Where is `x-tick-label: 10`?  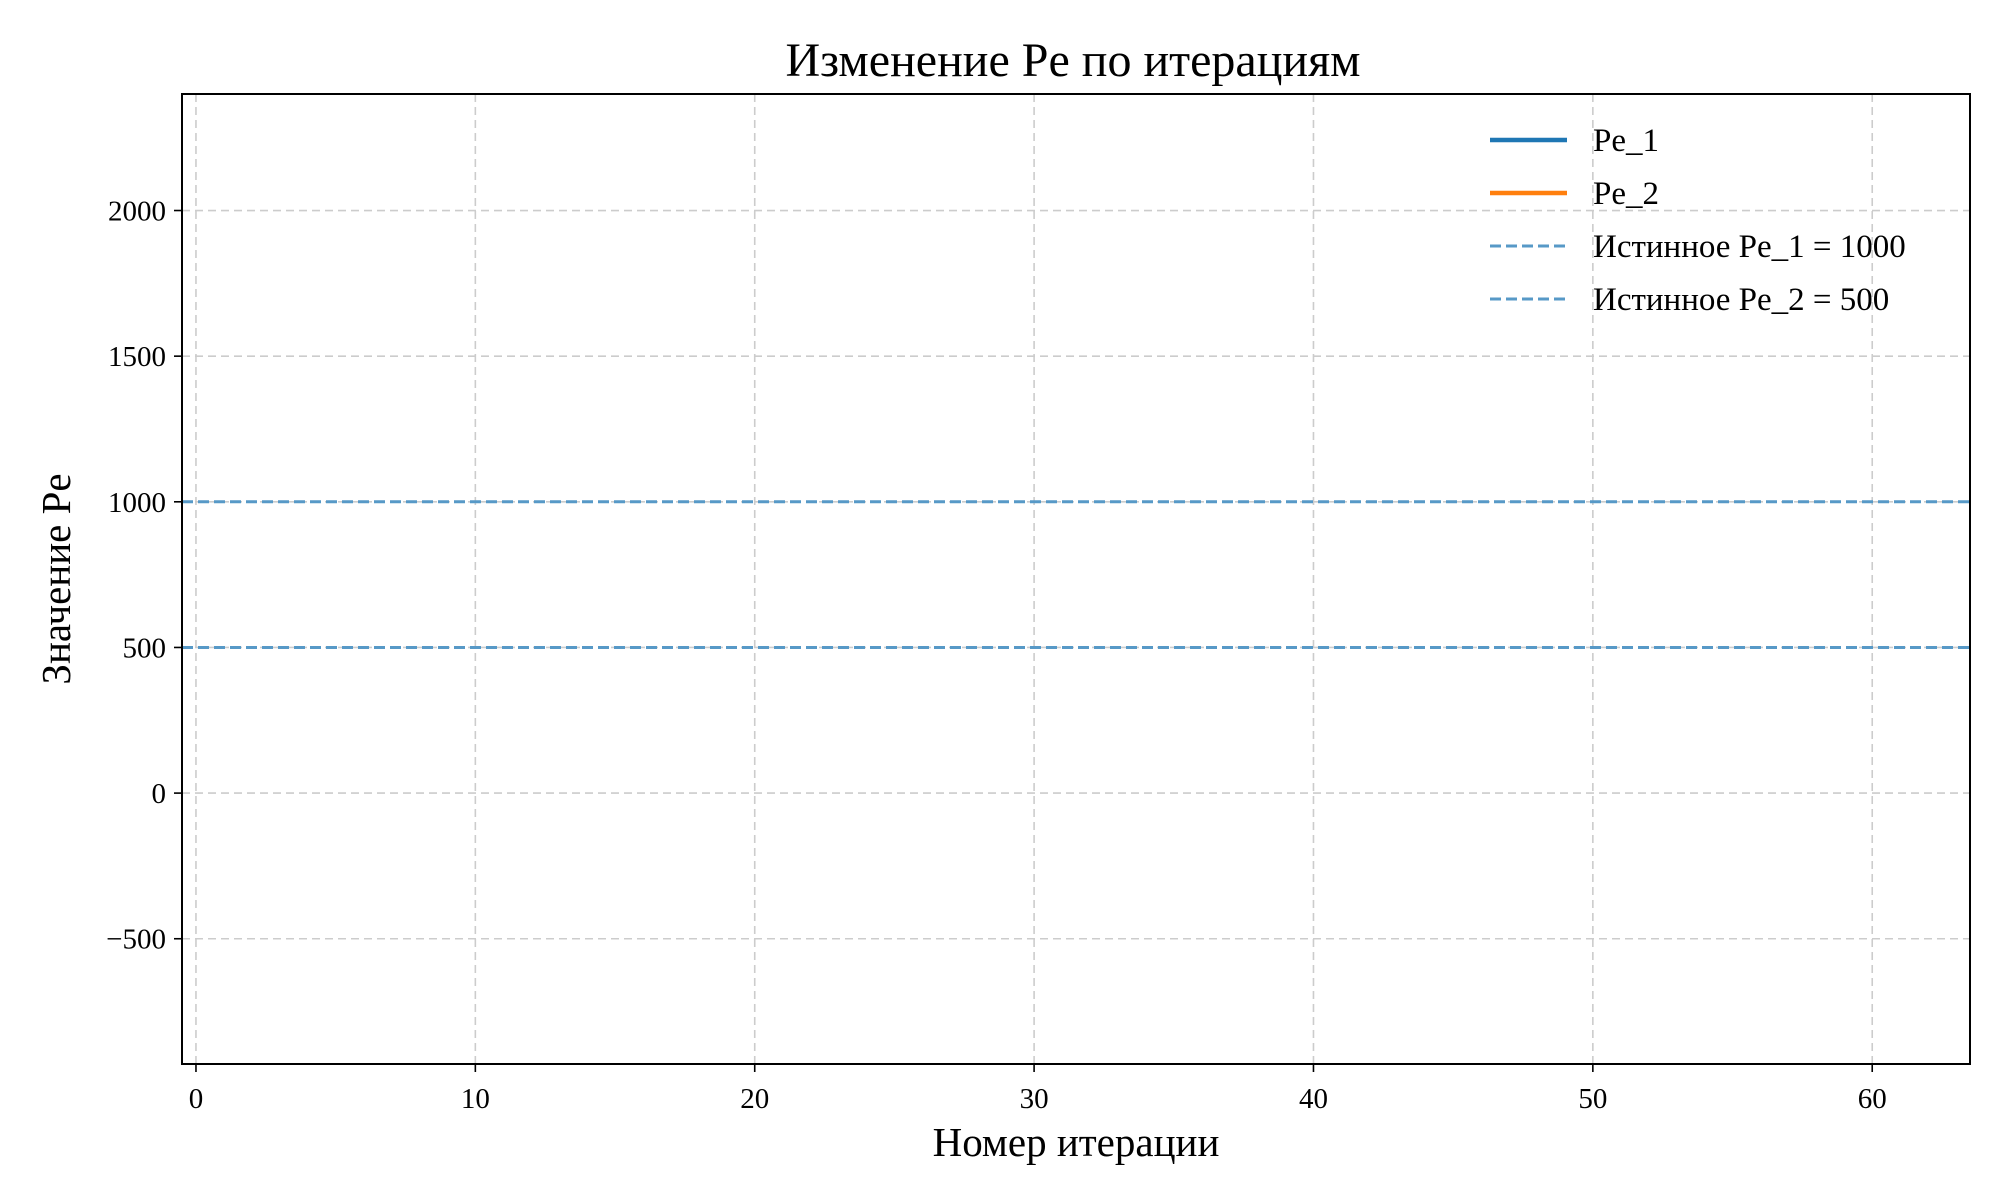 x-tick-label: 10 is located at coordinates (475, 1099).